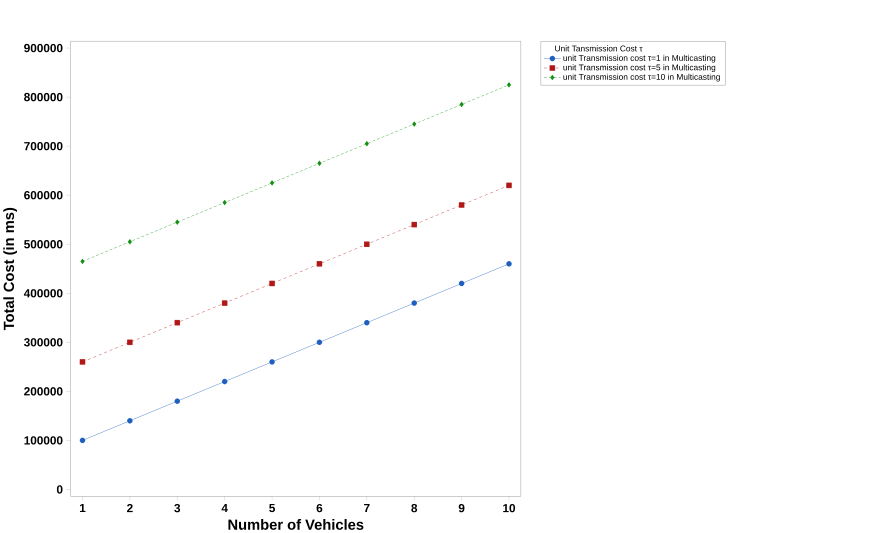 The width and height of the screenshot is (892, 533). I want to click on y-tick-label: 400000, so click(43, 293).